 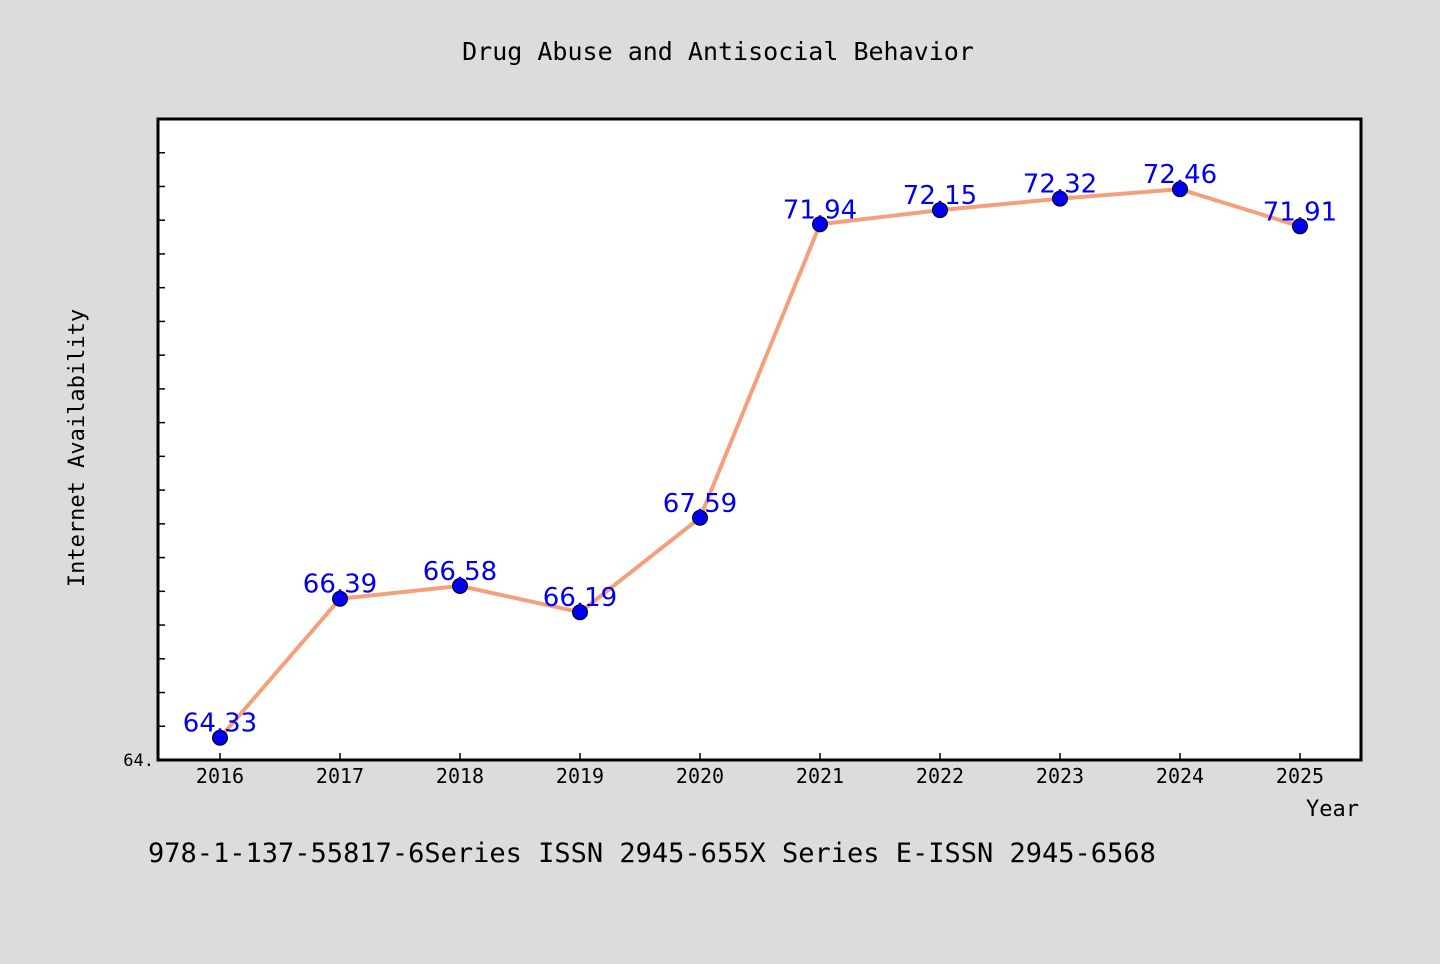 What do you see at coordinates (580, 776) in the screenshot?
I see `x-tick-label: 2019` at bounding box center [580, 776].